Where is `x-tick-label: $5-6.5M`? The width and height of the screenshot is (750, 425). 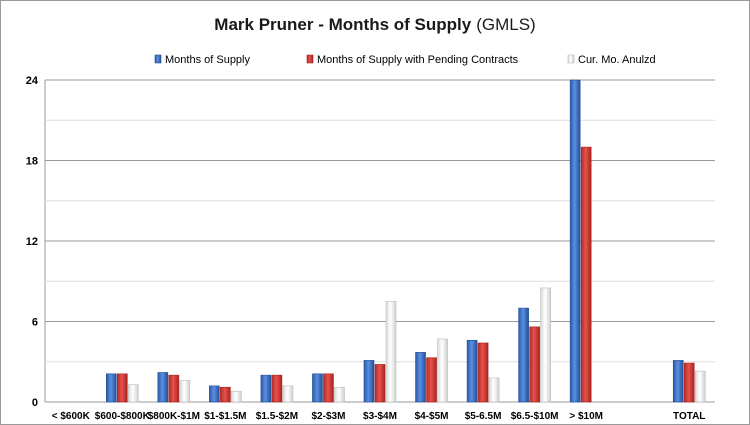
x-tick-label: $5-6.5M is located at coordinates (483, 416).